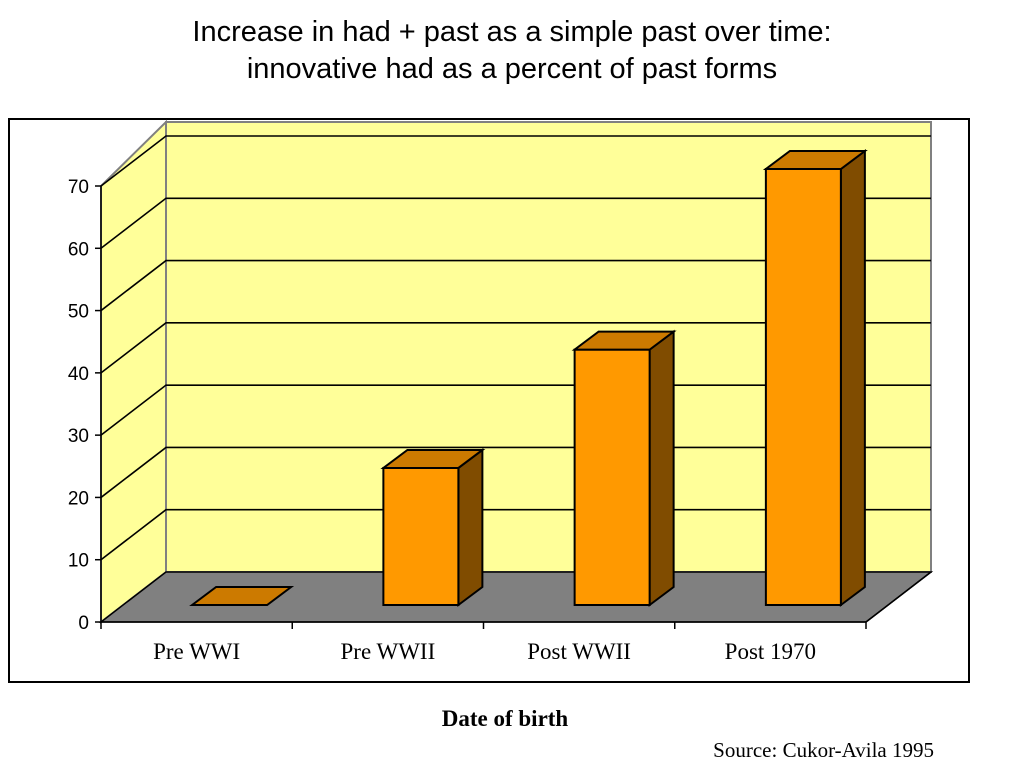 Image resolution: width=1024 pixels, height=768 pixels. What do you see at coordinates (78, 187) in the screenshot?
I see `y-tick-label: 70` at bounding box center [78, 187].